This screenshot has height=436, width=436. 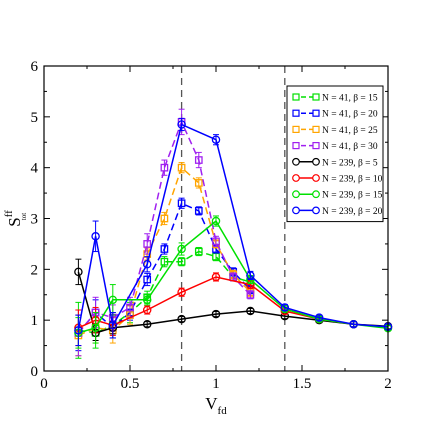 I want to click on legend-entry-1: N = 41, β = 20, so click(x=335, y=114).